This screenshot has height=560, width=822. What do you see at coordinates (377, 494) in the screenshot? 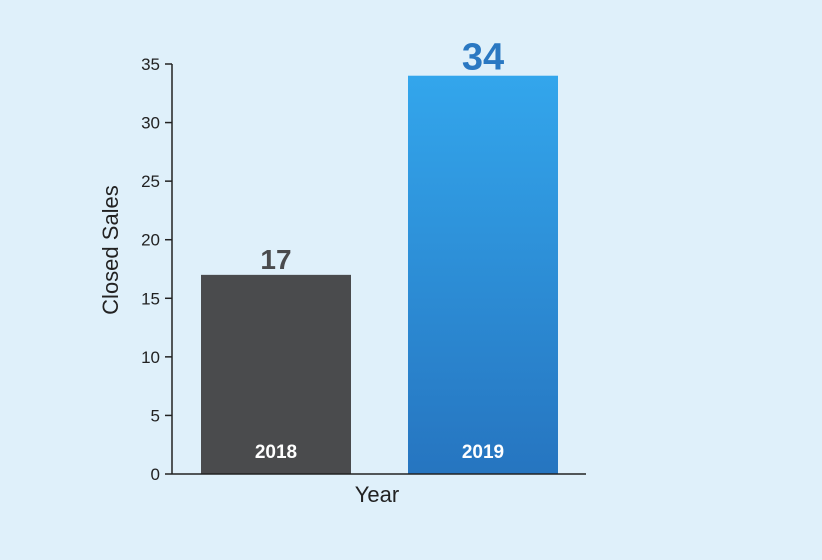
I see `x-axis-title: Year` at bounding box center [377, 494].